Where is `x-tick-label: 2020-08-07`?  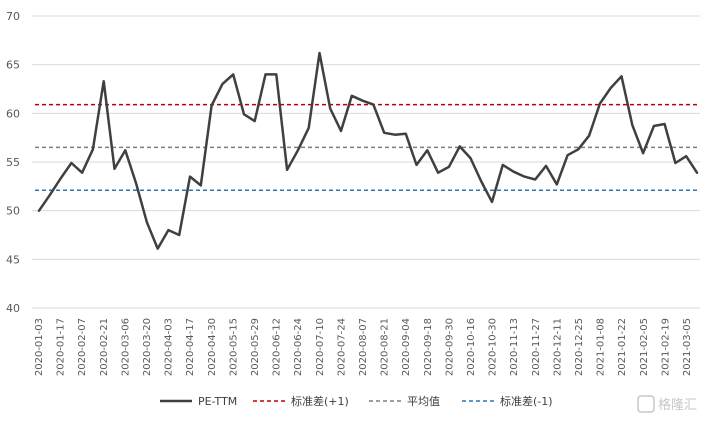 x-tick-label: 2020-08-07 is located at coordinates (363, 347).